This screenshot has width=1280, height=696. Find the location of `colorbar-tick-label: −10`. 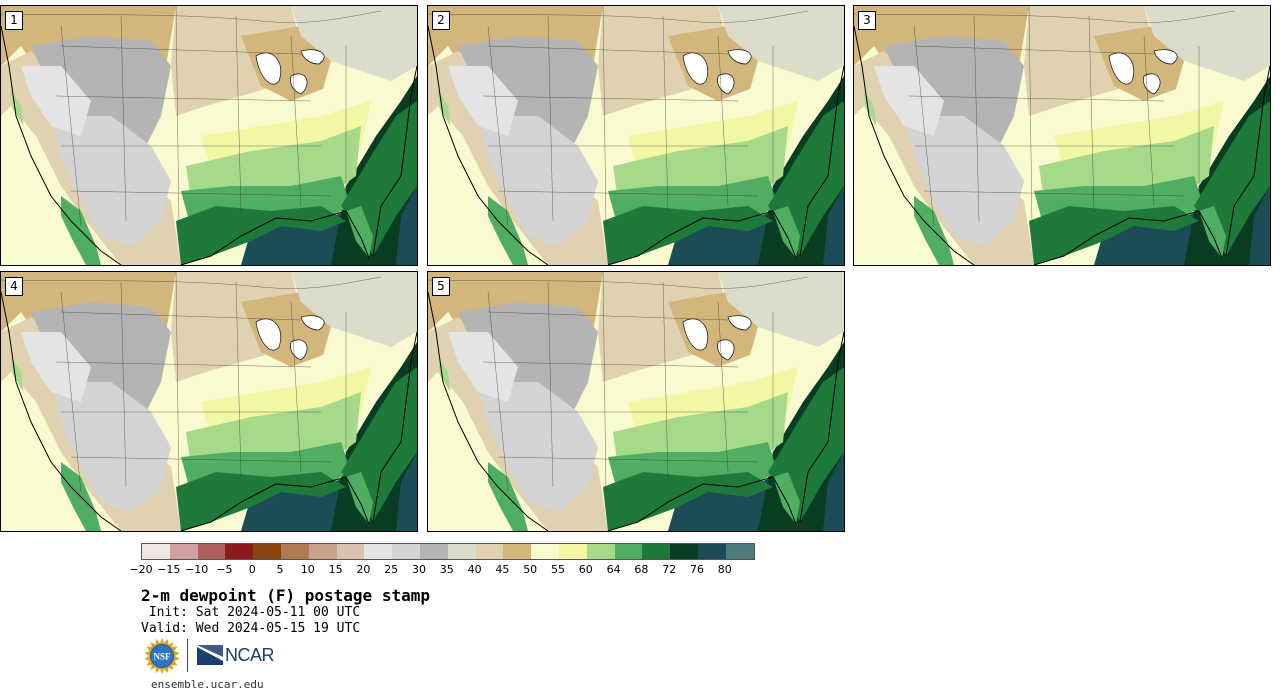

colorbar-tick-label: −10 is located at coordinates (196, 569).